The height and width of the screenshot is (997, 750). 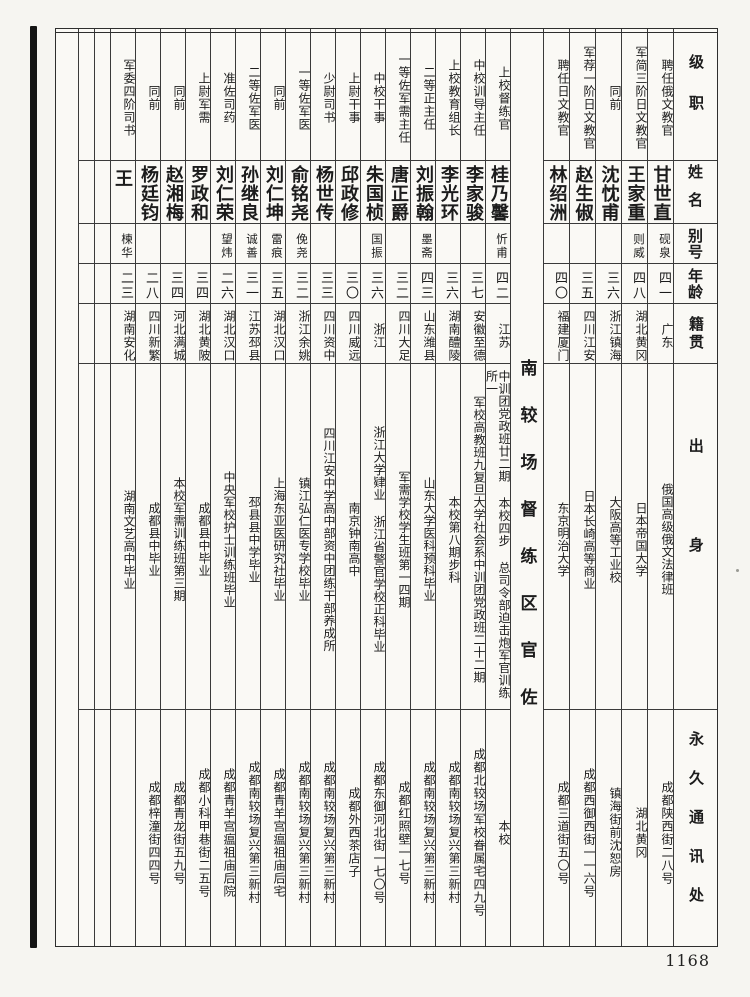 What do you see at coordinates (123, 244) in the screenshot?
I see `cell-hao: 楝华` at bounding box center [123, 244].